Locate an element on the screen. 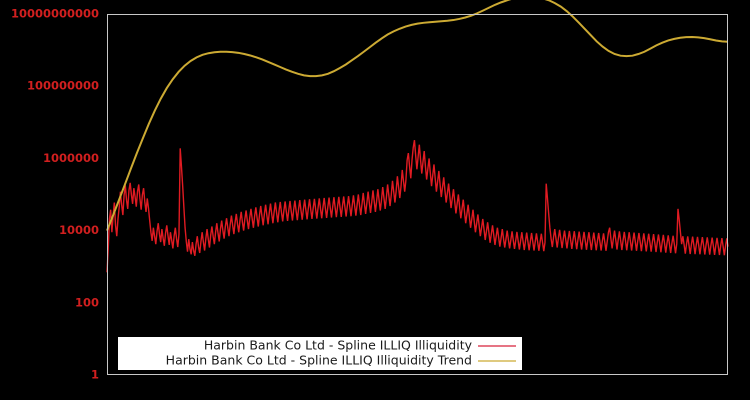 This screenshot has width=750, height=400. y-axis-tick-label: 10000000000 is located at coordinates (55, 14).